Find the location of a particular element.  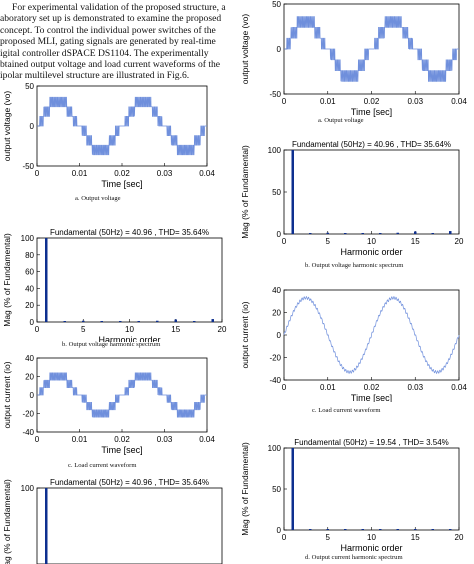

caption-left-a: a. Output voltage is located at coordinates (98, 198).